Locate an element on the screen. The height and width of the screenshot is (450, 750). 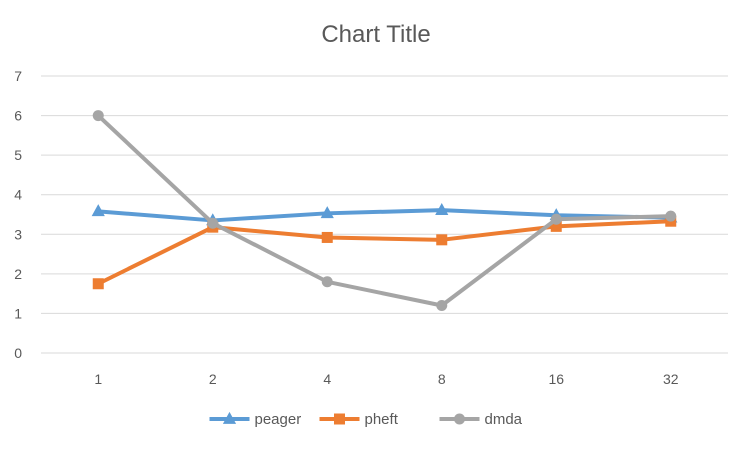
legend-item-pheft: pheft is located at coordinates (359, 419).